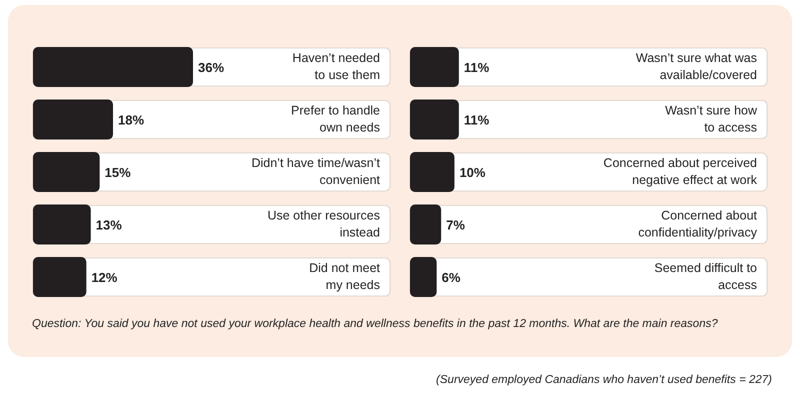 This screenshot has width=800, height=393. What do you see at coordinates (697, 66) in the screenshot?
I see `y-tick-label: Wasn’t sure what was available/covered` at bounding box center [697, 66].